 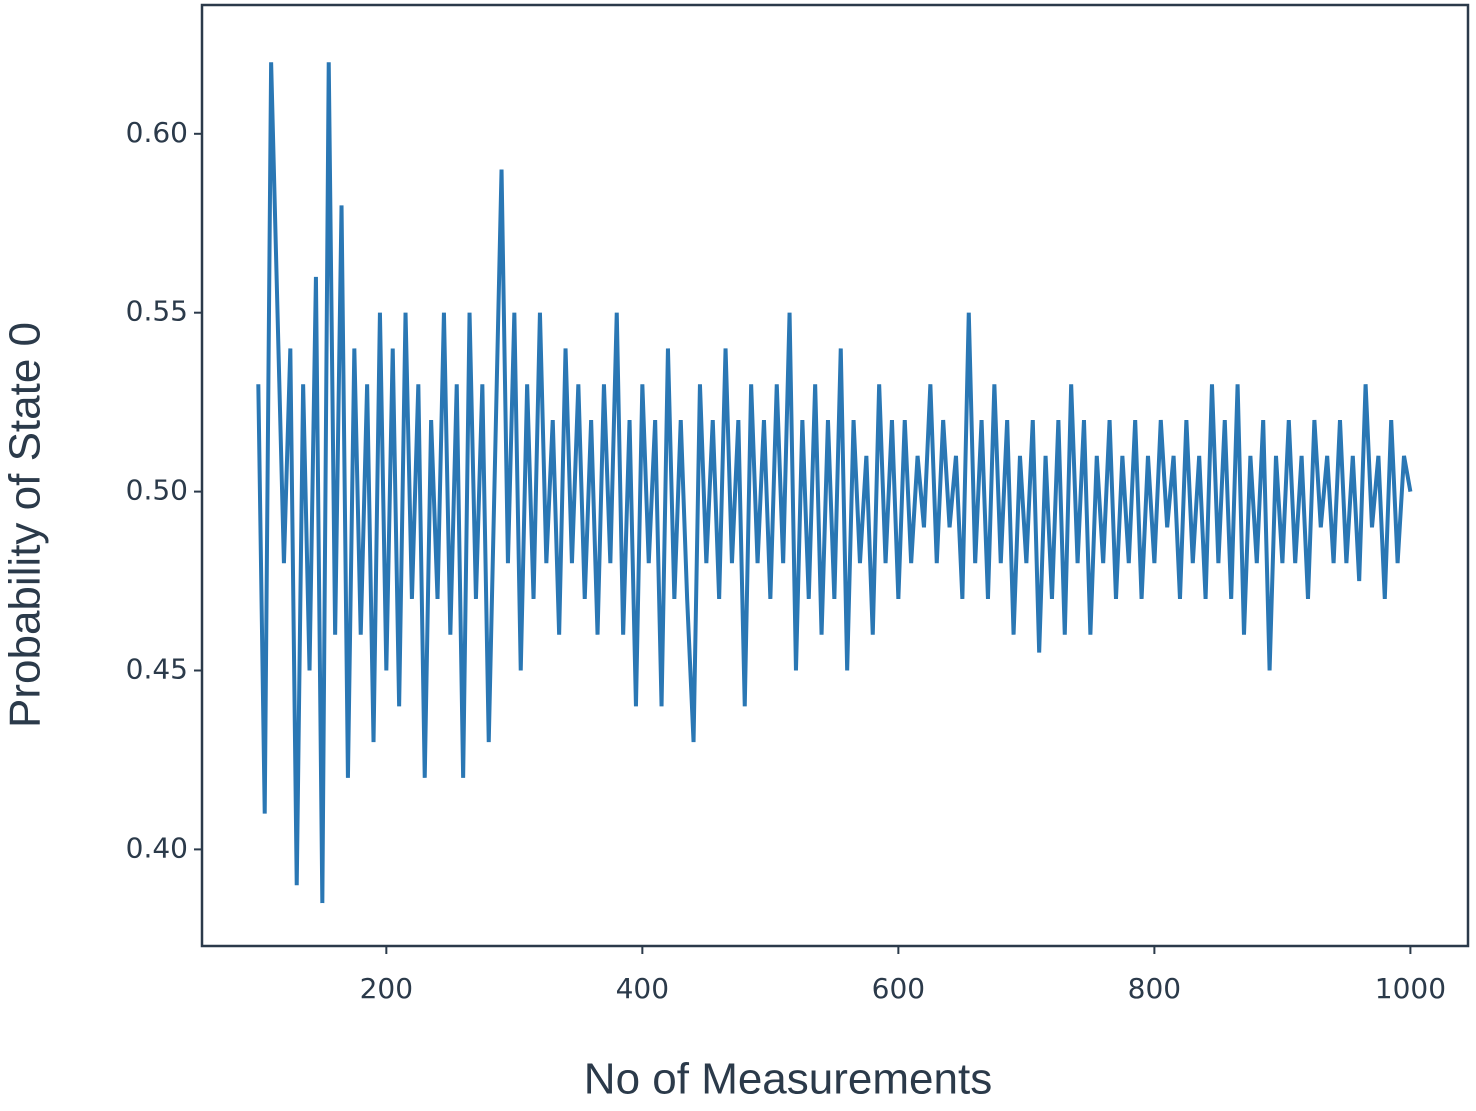 I want to click on x-tick-label: 600, so click(x=898, y=988).